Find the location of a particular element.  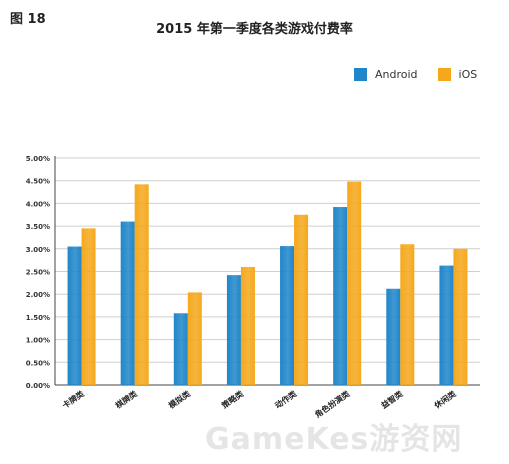

chart-legend: Android iOS is located at coordinates (421, 74).